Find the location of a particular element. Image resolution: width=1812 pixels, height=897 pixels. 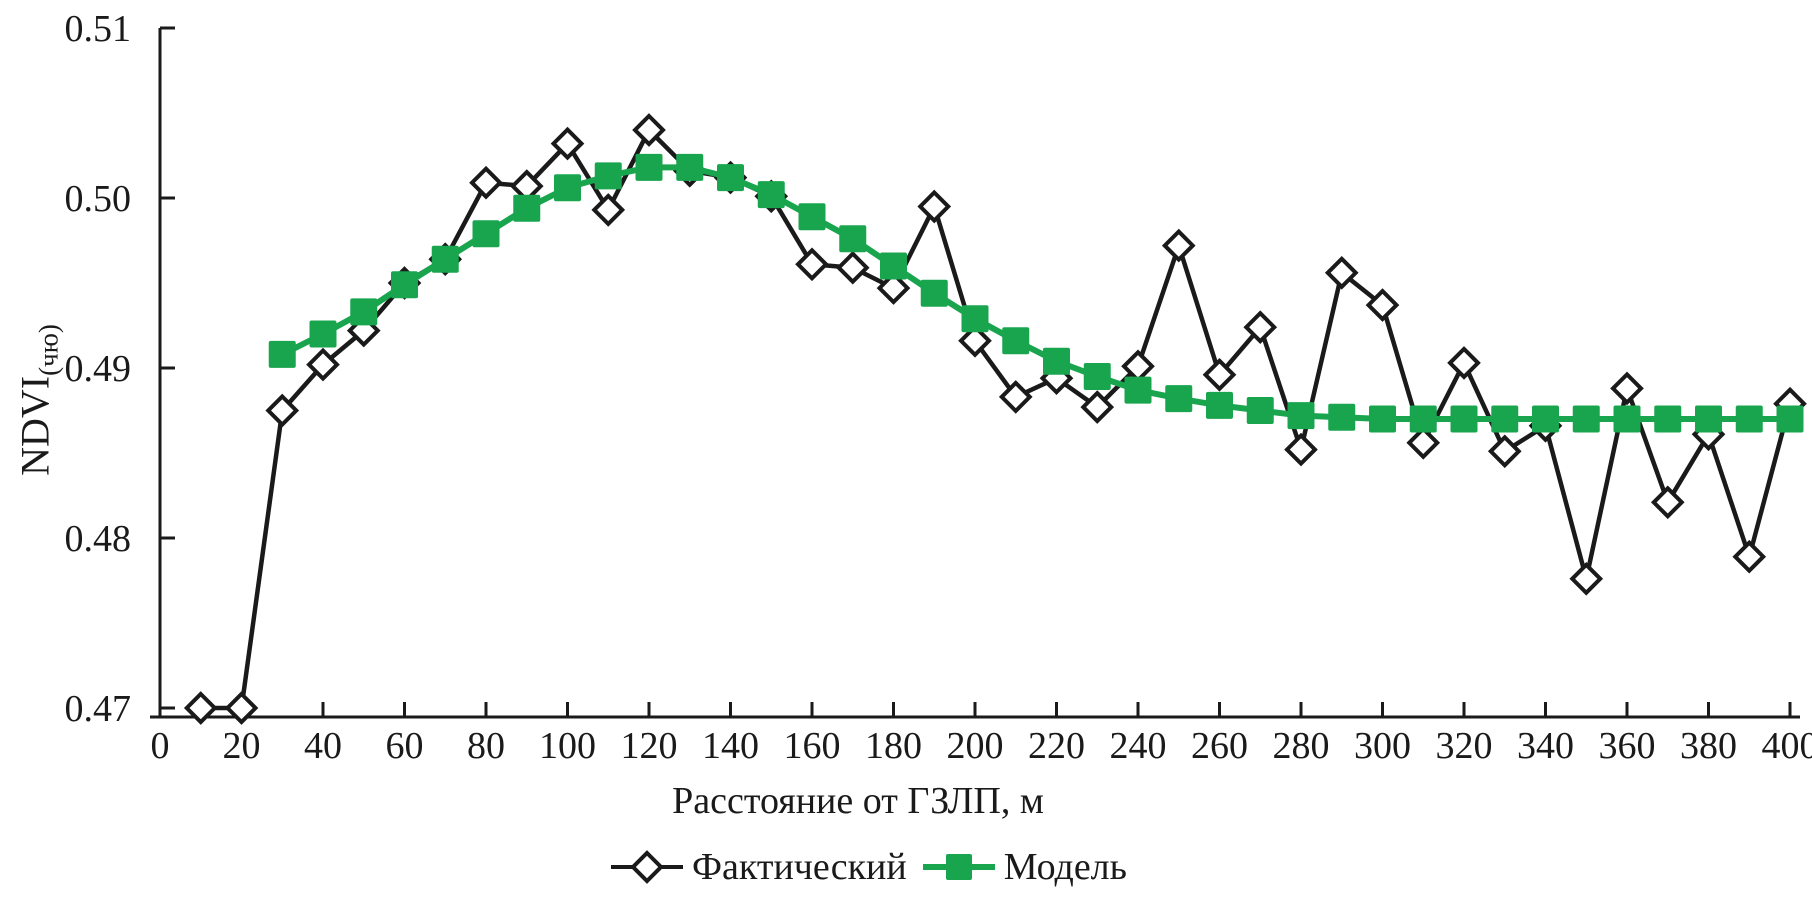

x-tick-label: 200 is located at coordinates (975, 746).